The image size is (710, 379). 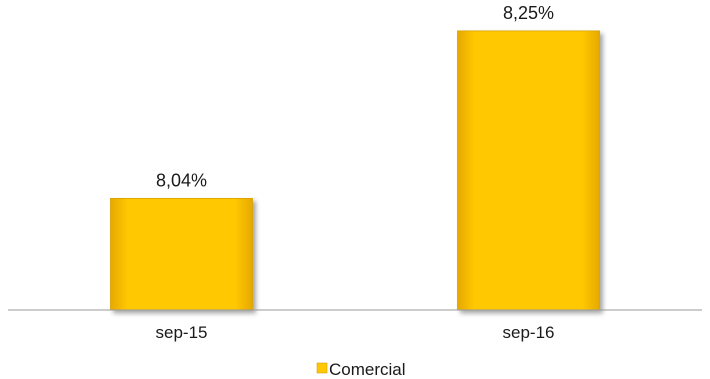 I want to click on legend-swatch, so click(x=322, y=368).